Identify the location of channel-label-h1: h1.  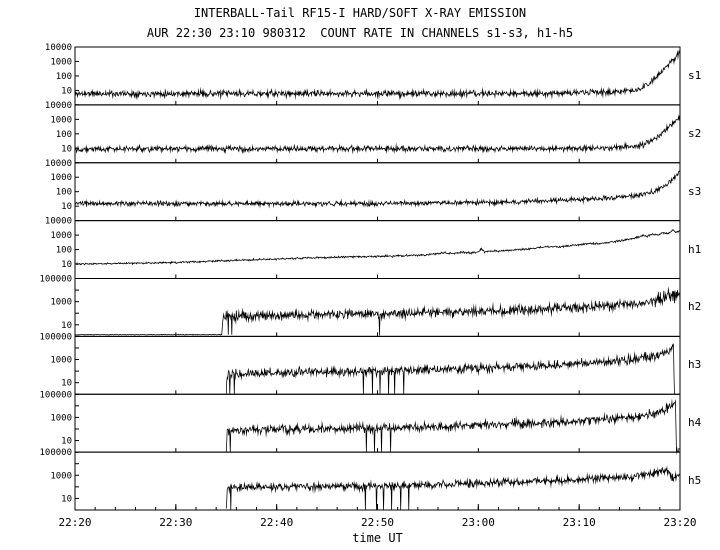
(695, 249).